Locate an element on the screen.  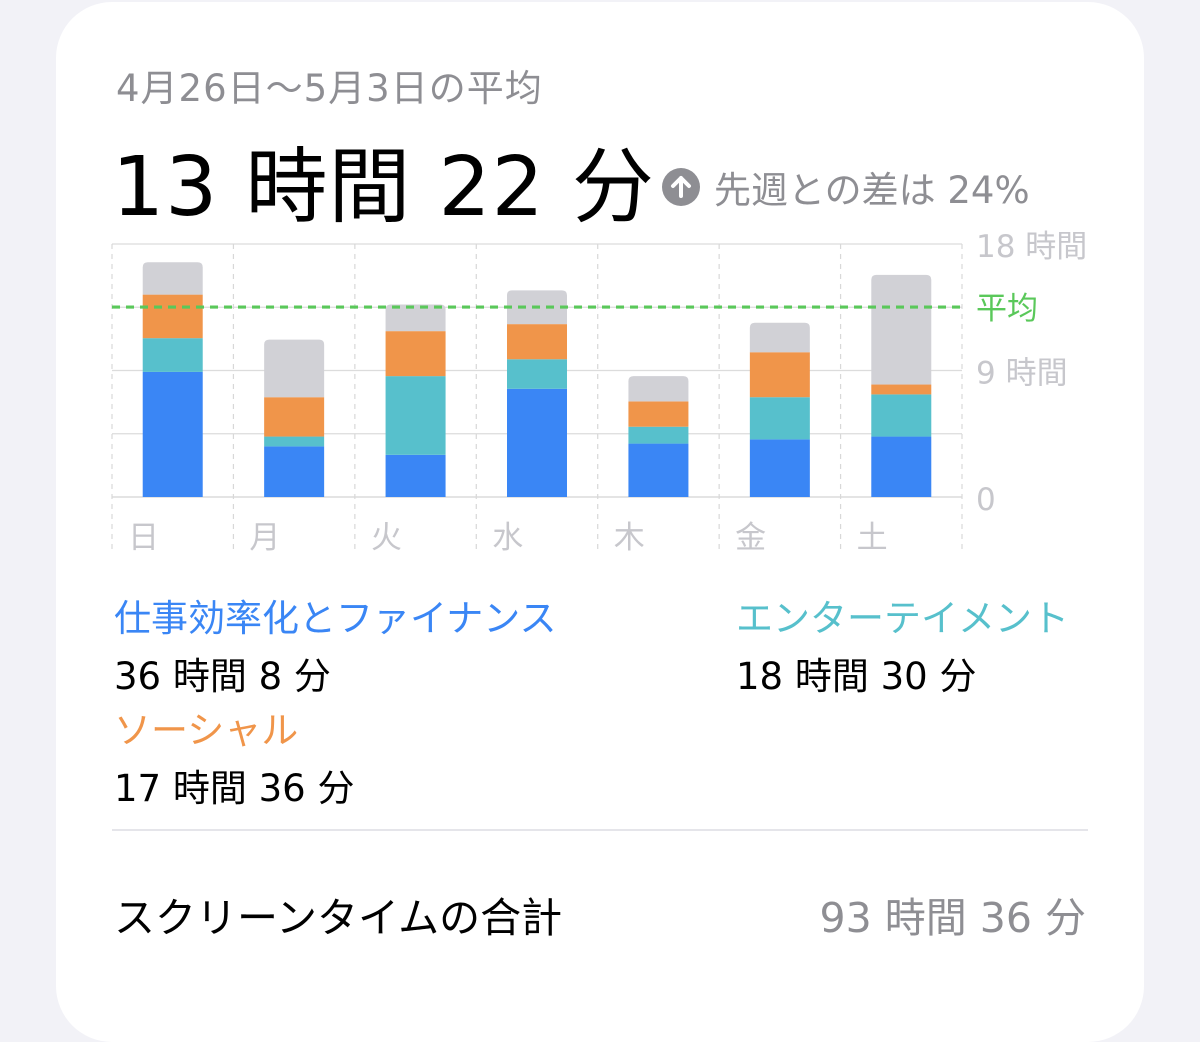
legend-productivity-name: 仕事効率化とファイナンス is located at coordinates (335, 618).